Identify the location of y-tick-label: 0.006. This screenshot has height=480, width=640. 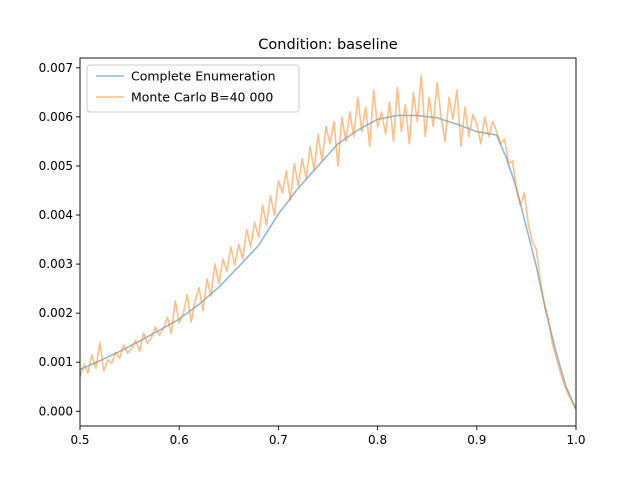
(56, 117).